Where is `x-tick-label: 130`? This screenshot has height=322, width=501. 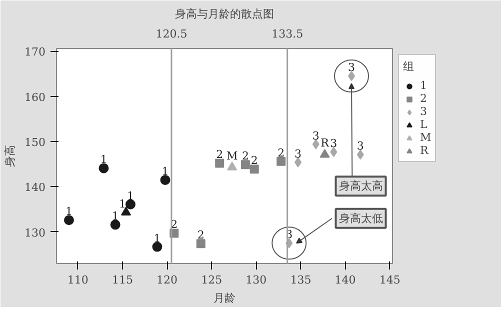
x-tick-label: 130 is located at coordinates (256, 280).